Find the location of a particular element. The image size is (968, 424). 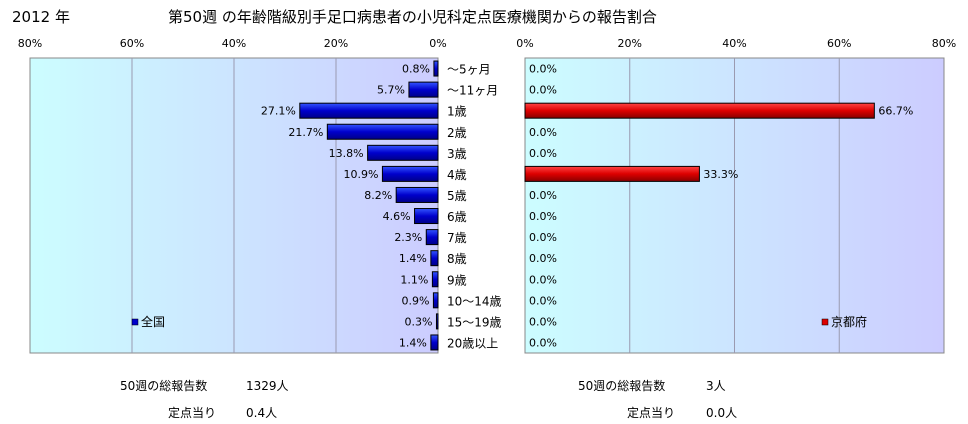

legend-label: 京都府 is located at coordinates (849, 321).